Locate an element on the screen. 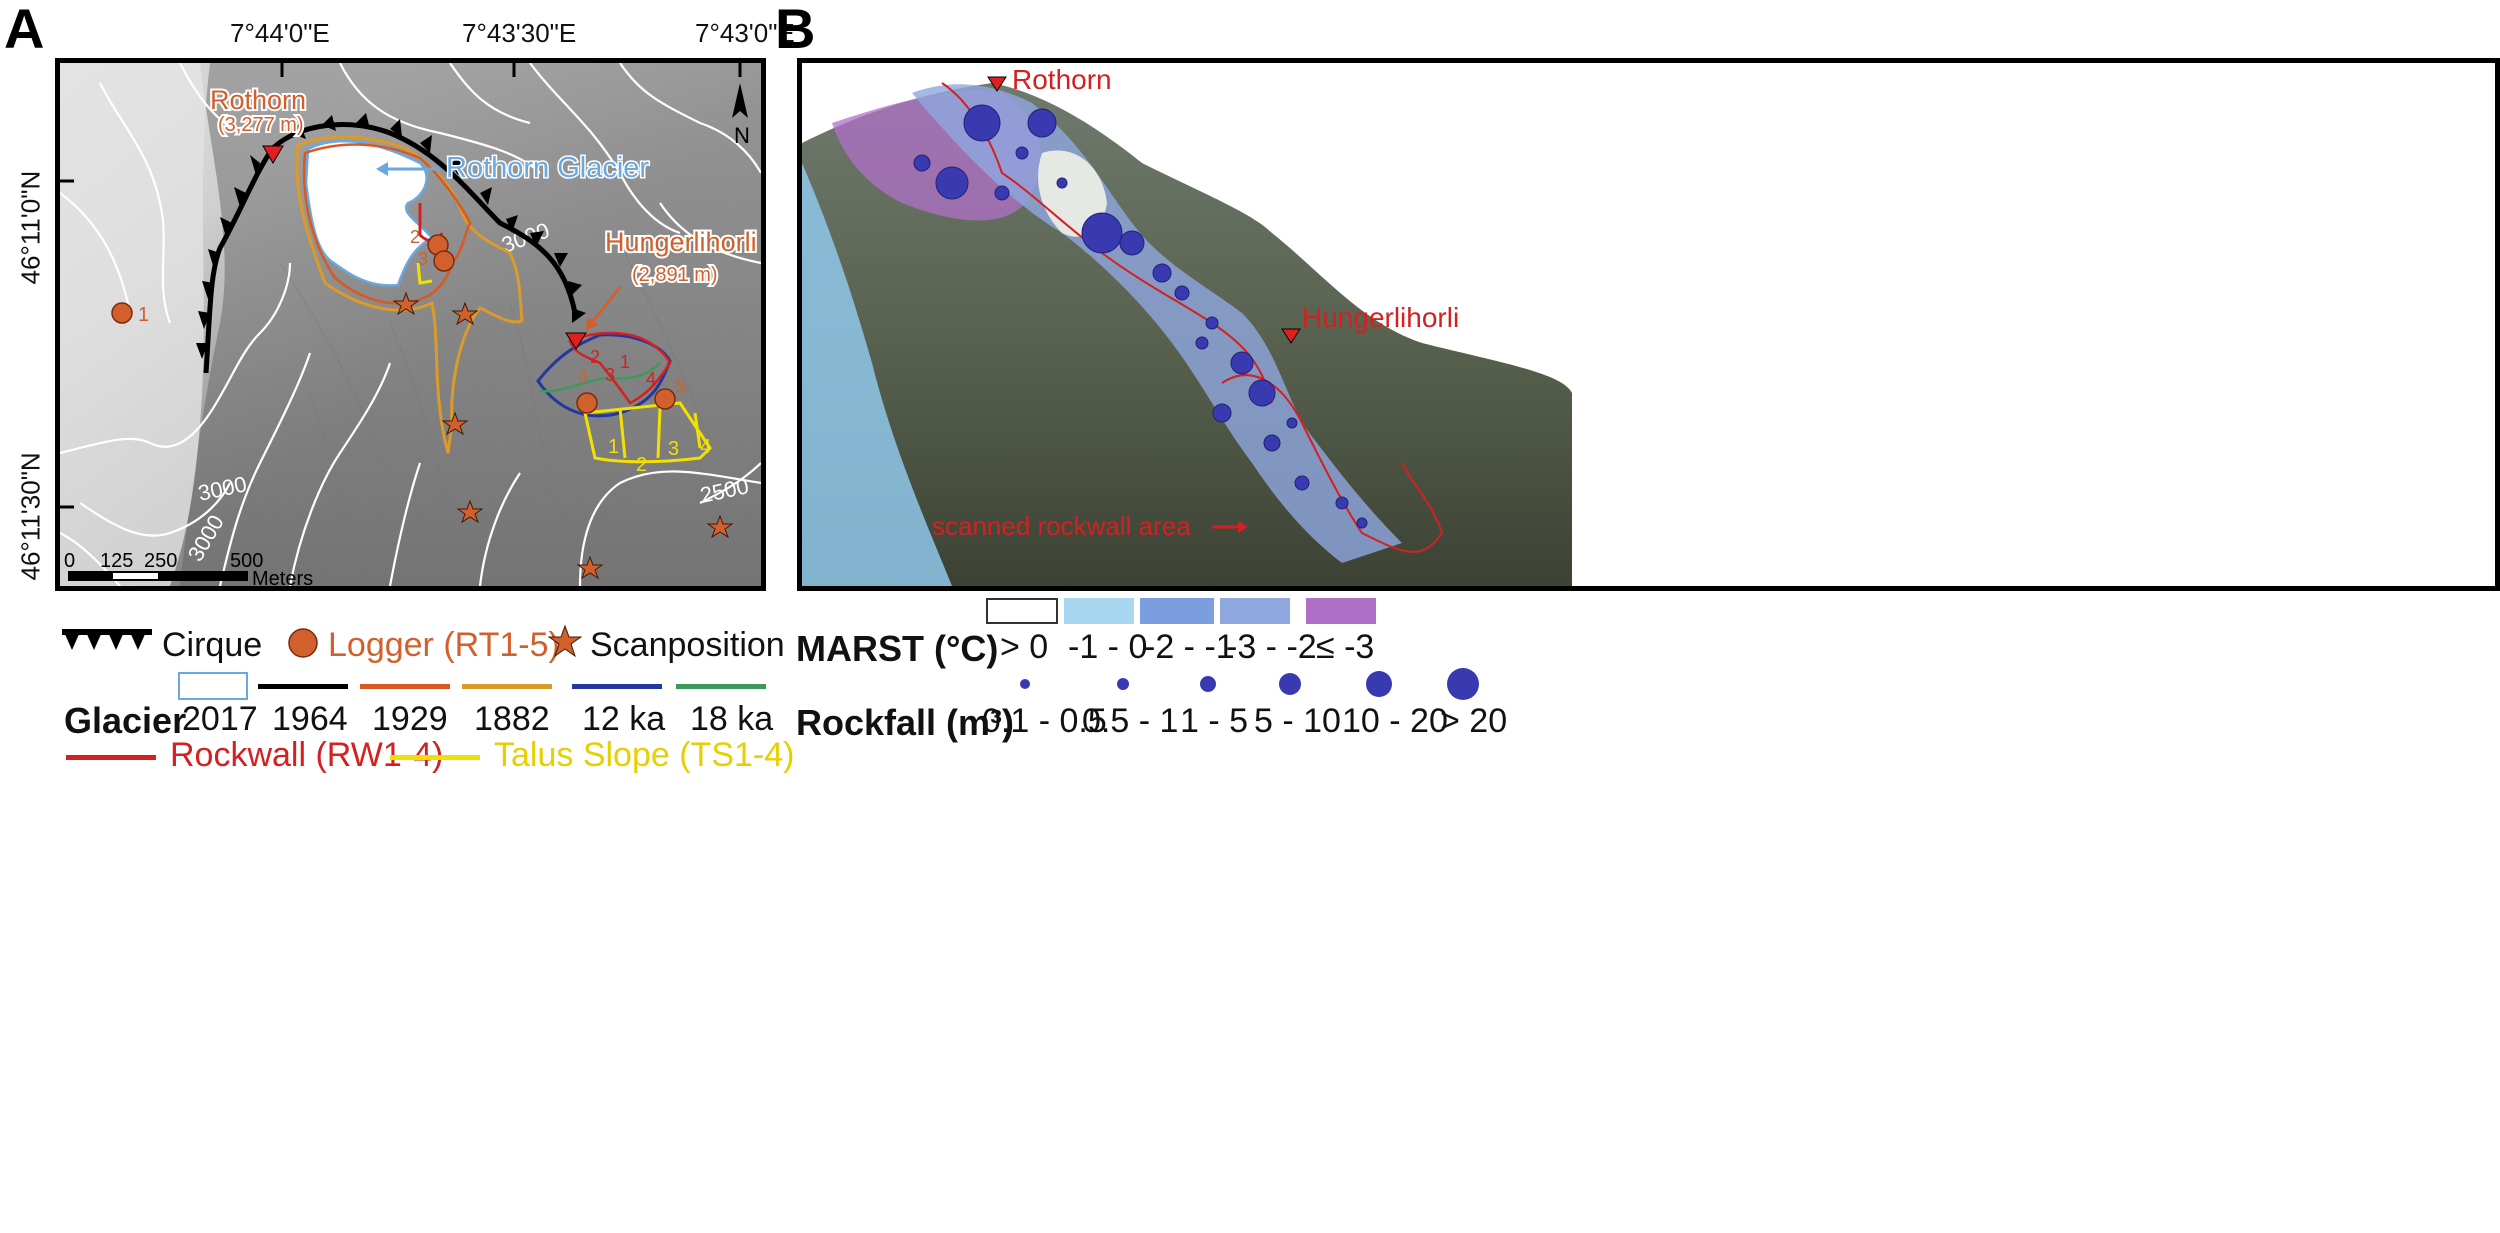 This screenshot has height=1233, width=2500. glacier-arrow-head is located at coordinates (382, 169).